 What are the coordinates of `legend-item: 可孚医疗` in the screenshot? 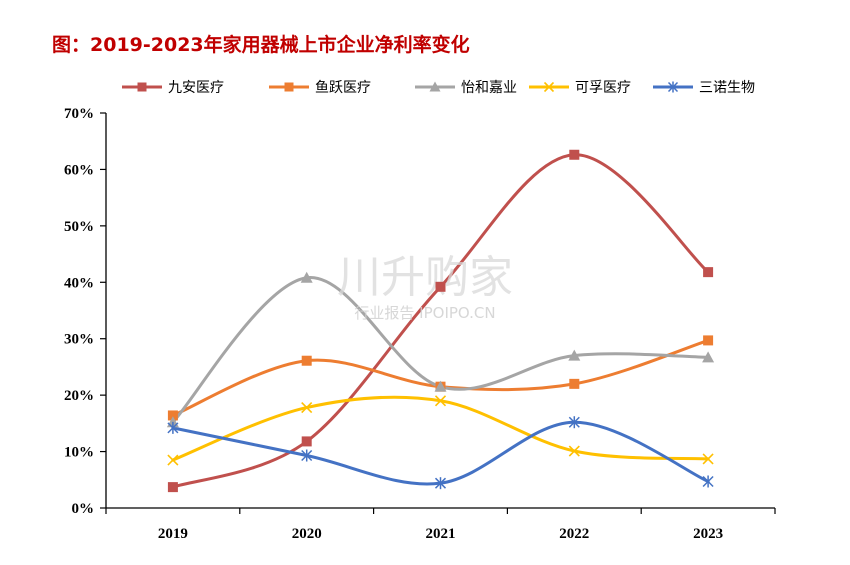 It's located at (580, 88).